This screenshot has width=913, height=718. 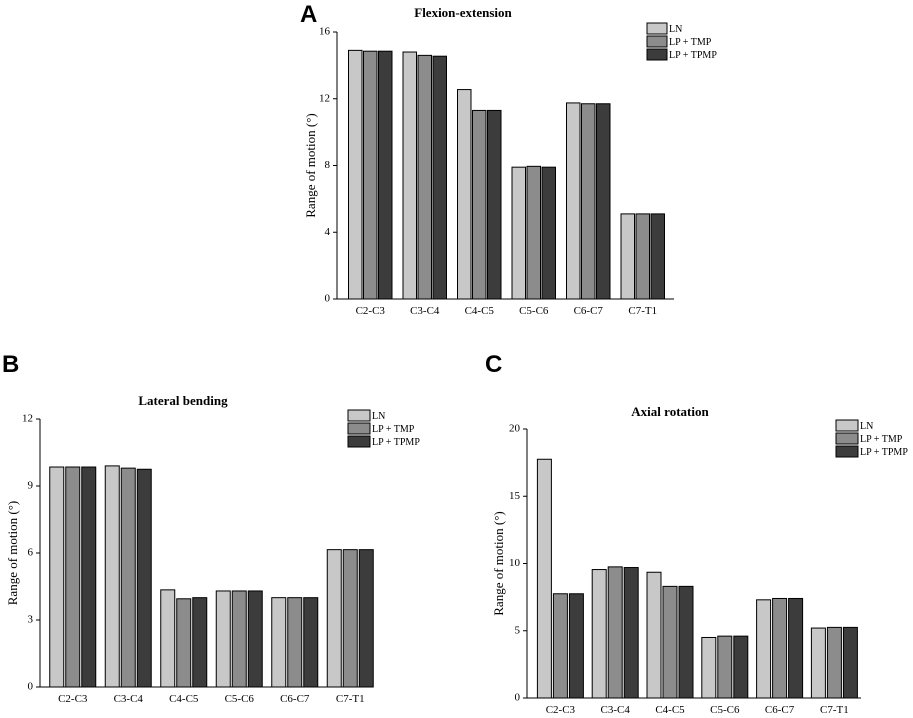 I want to click on chart-c-y-tick-label: 5, so click(x=518, y=630).